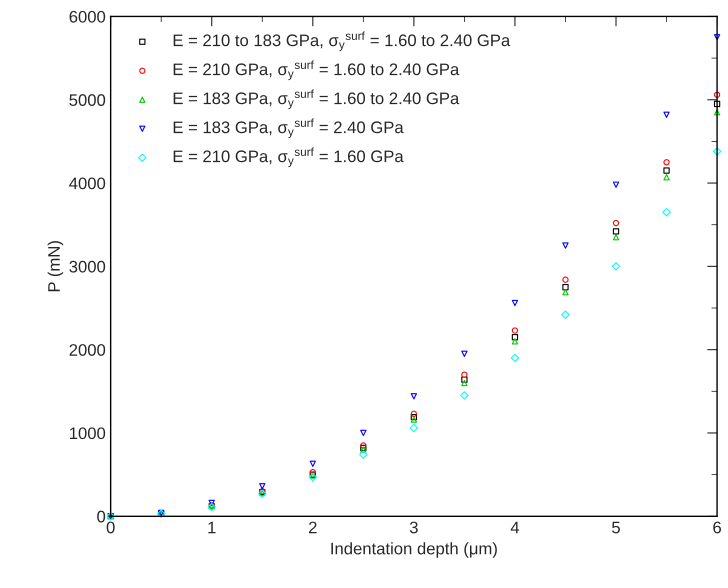 This screenshot has height=588, width=728. What do you see at coordinates (414, 528) in the screenshot?
I see `x-tick-label: 3` at bounding box center [414, 528].